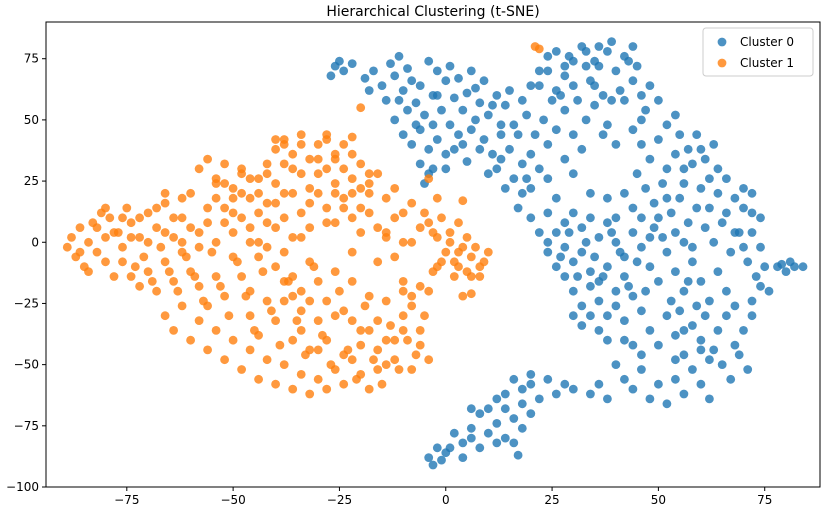 The width and height of the screenshot is (823, 505). Describe the element at coordinates (339, 499) in the screenshot. I see `x-tick-label-2: −25` at that location.